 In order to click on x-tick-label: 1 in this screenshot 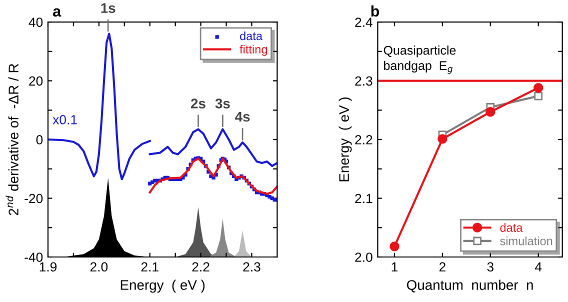, I will do `click(395, 267)`.